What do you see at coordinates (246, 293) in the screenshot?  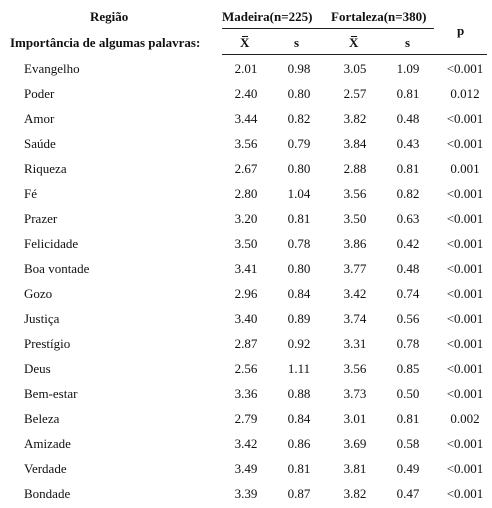 I see `madeira-mean-cell: 2.96` at bounding box center [246, 293].